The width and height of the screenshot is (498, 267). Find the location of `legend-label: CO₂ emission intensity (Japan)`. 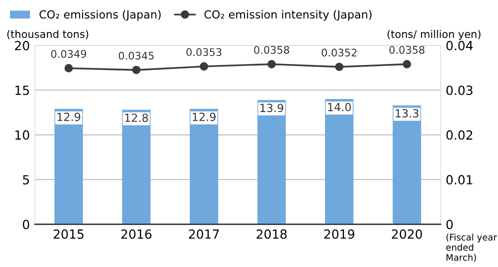

legend-label: CO₂ emission intensity (Japan) is located at coordinates (288, 15).